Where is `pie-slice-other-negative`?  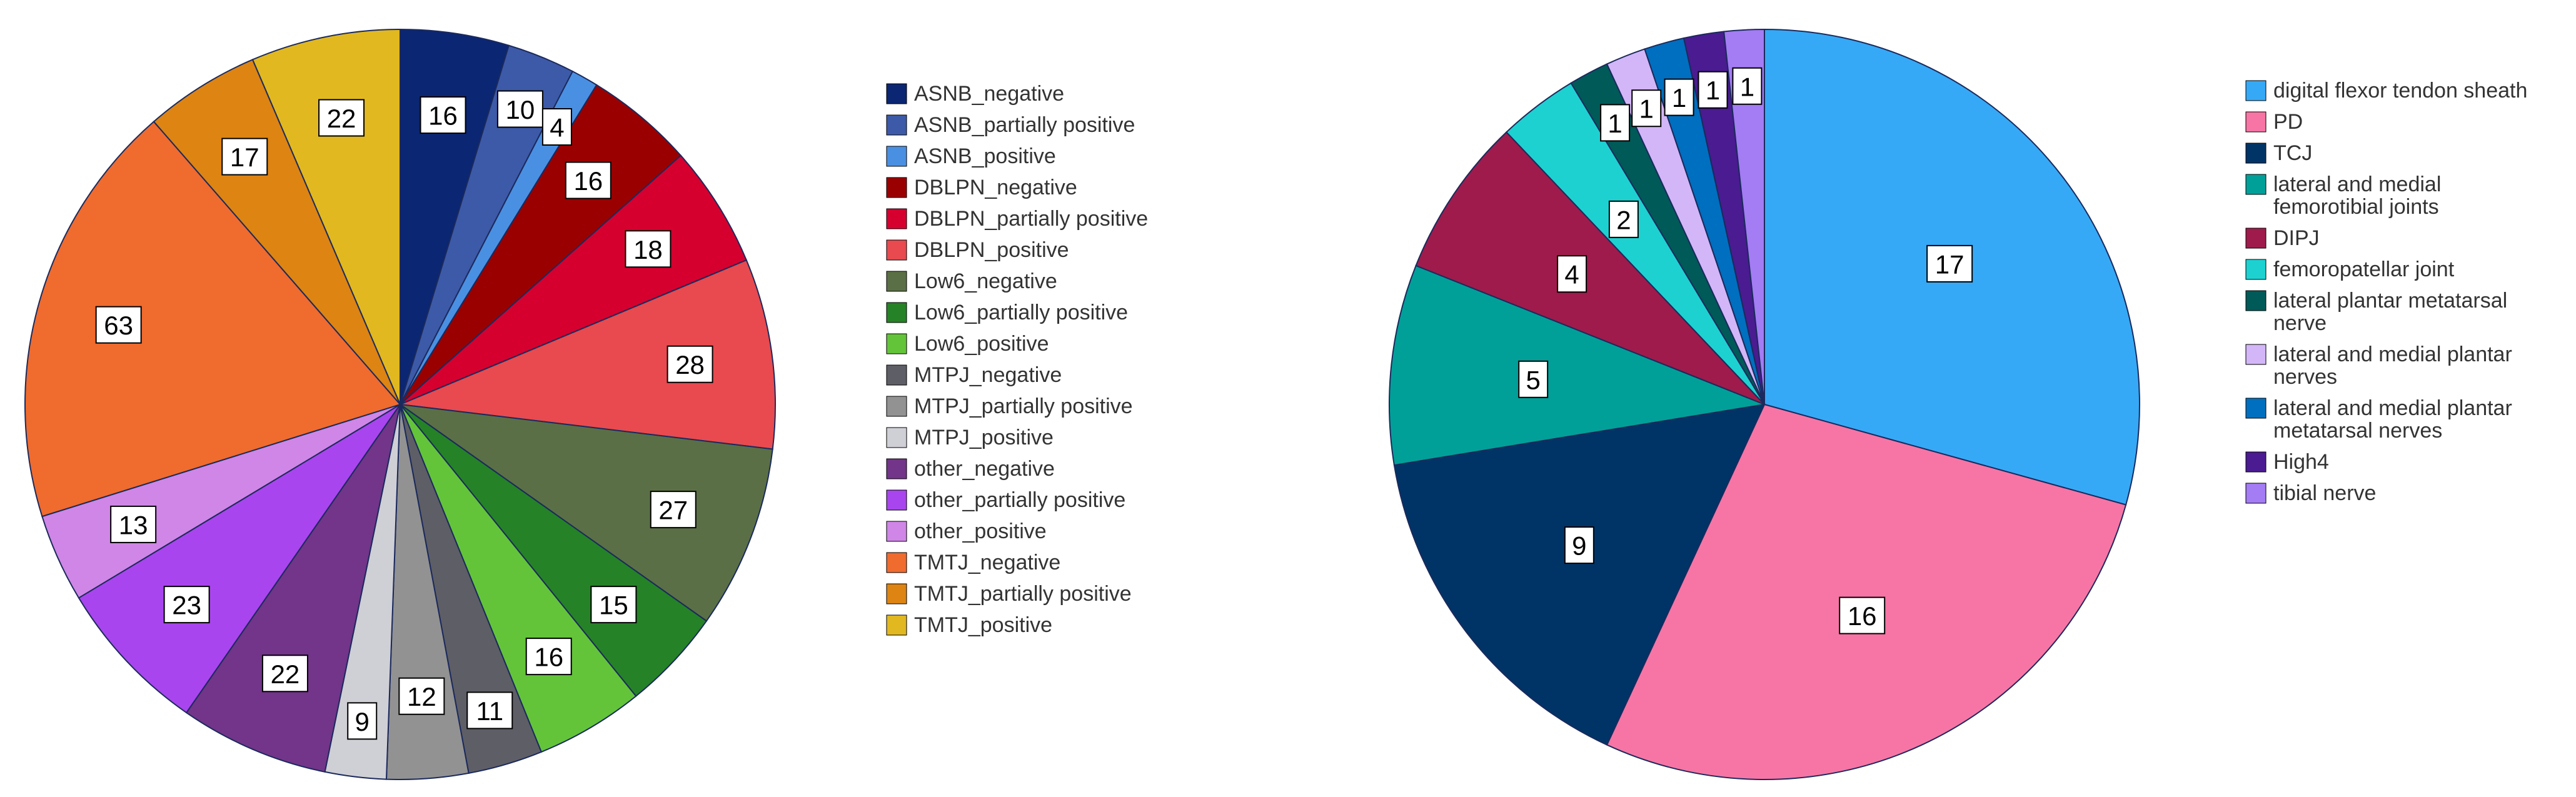
pie-slice-other-negative is located at coordinates (293, 588).